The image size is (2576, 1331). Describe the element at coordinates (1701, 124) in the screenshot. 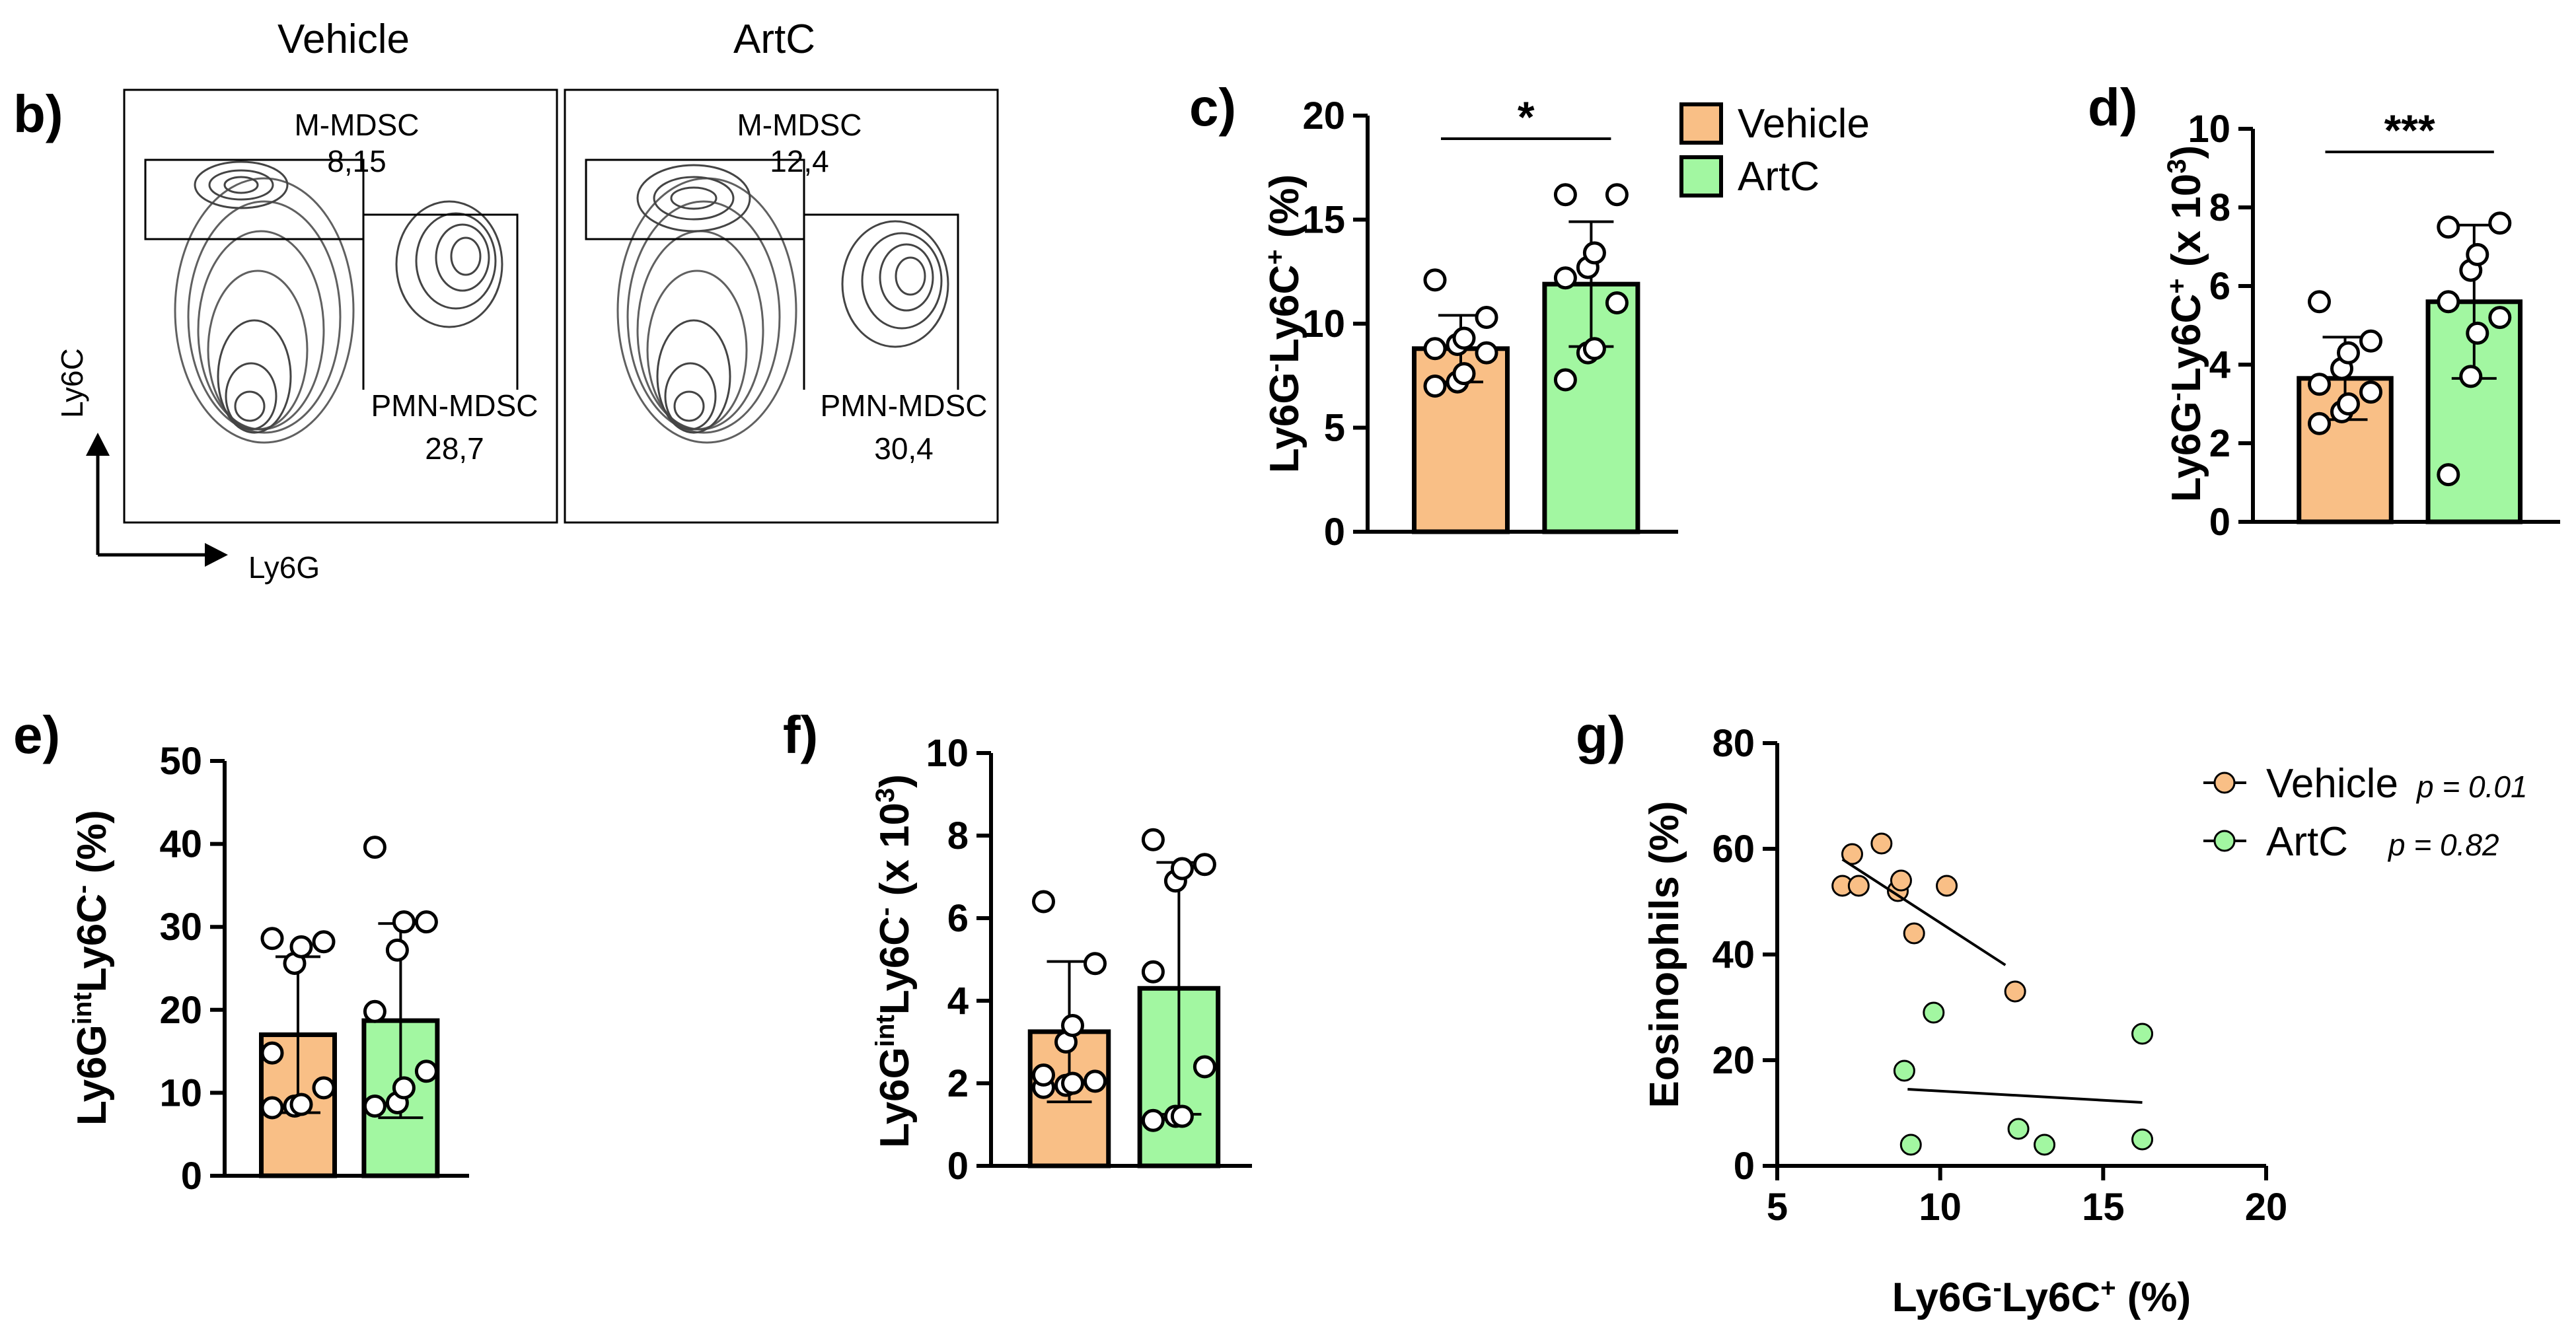

I see `legend-swatch-vehicle` at that location.